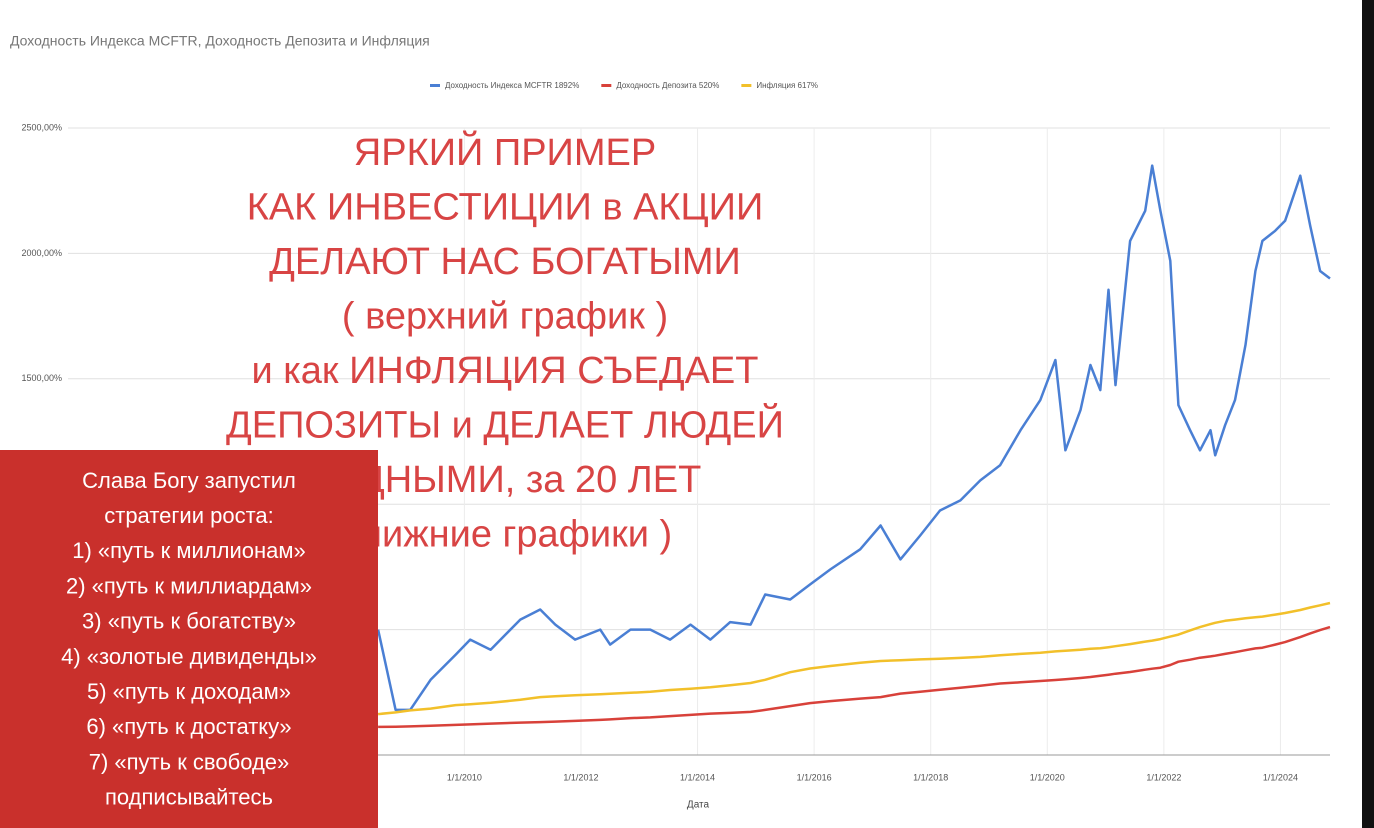 The width and height of the screenshot is (1374, 828). I want to click on legend-label: Доходность Депозита 520%, so click(667, 85).